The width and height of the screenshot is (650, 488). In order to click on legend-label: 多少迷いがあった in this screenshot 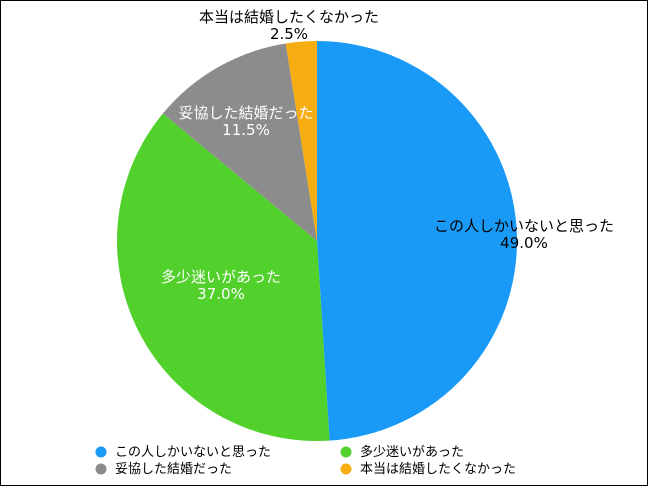, I will do `click(412, 452)`.